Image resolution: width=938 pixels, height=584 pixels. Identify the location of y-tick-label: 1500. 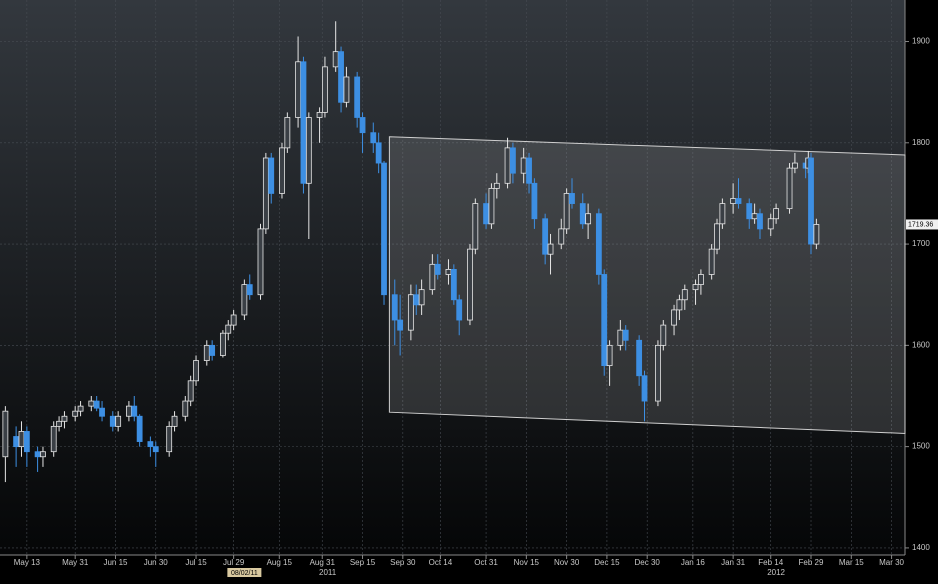
(921, 446).